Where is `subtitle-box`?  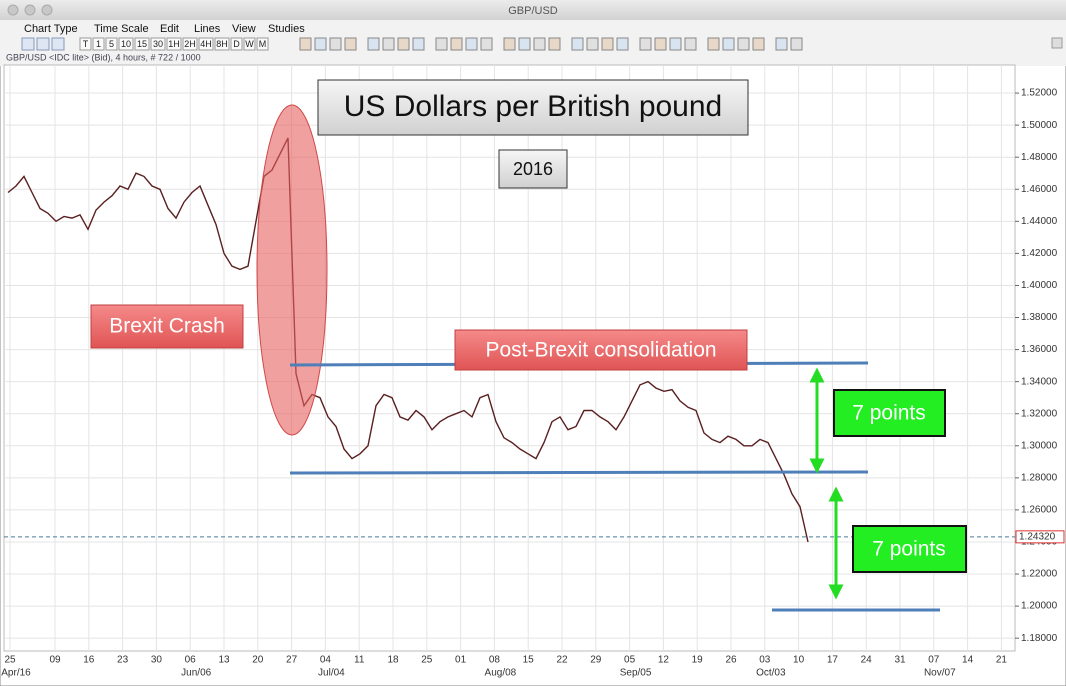
subtitle-box is located at coordinates (533, 169).